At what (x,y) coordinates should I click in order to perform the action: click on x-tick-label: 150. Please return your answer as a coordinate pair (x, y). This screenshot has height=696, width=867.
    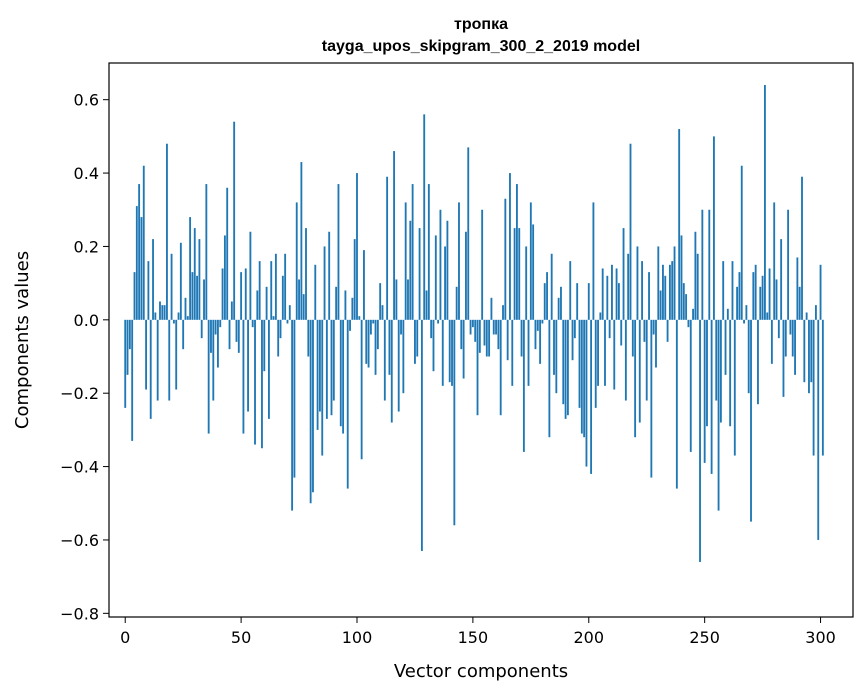
    Looking at the image, I should click on (473, 637).